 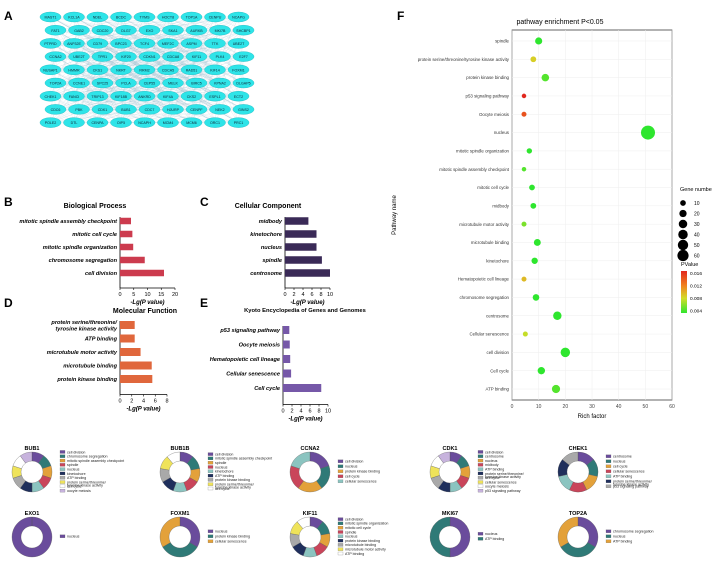 I want to click on network-node: KIF4A, so click(x=168, y=96).